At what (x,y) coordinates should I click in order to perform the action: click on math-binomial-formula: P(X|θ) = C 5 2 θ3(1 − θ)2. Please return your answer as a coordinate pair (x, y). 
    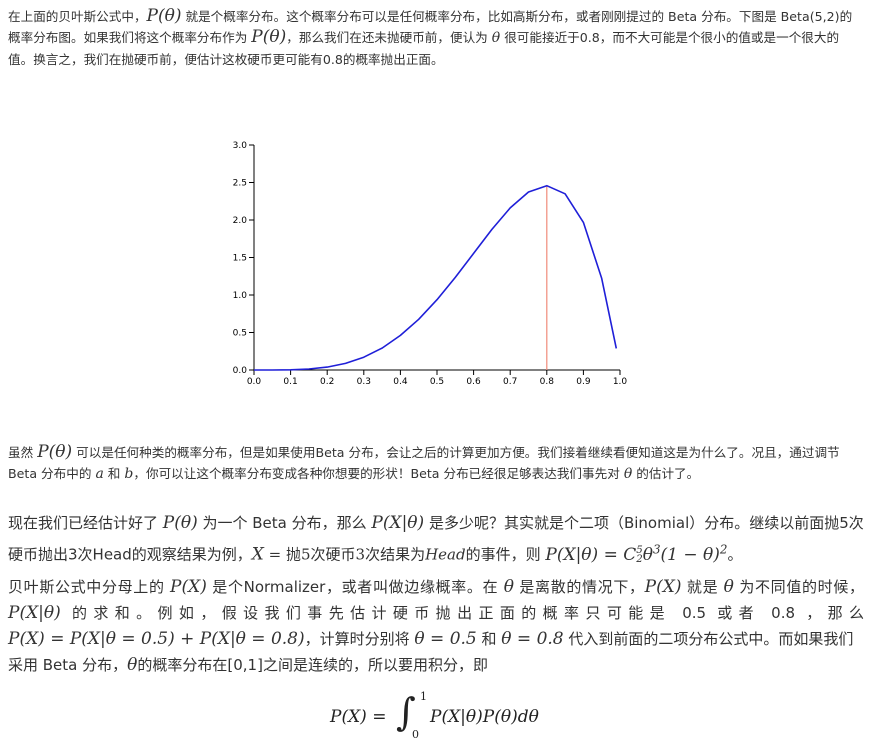
    Looking at the image, I should click on (636, 554).